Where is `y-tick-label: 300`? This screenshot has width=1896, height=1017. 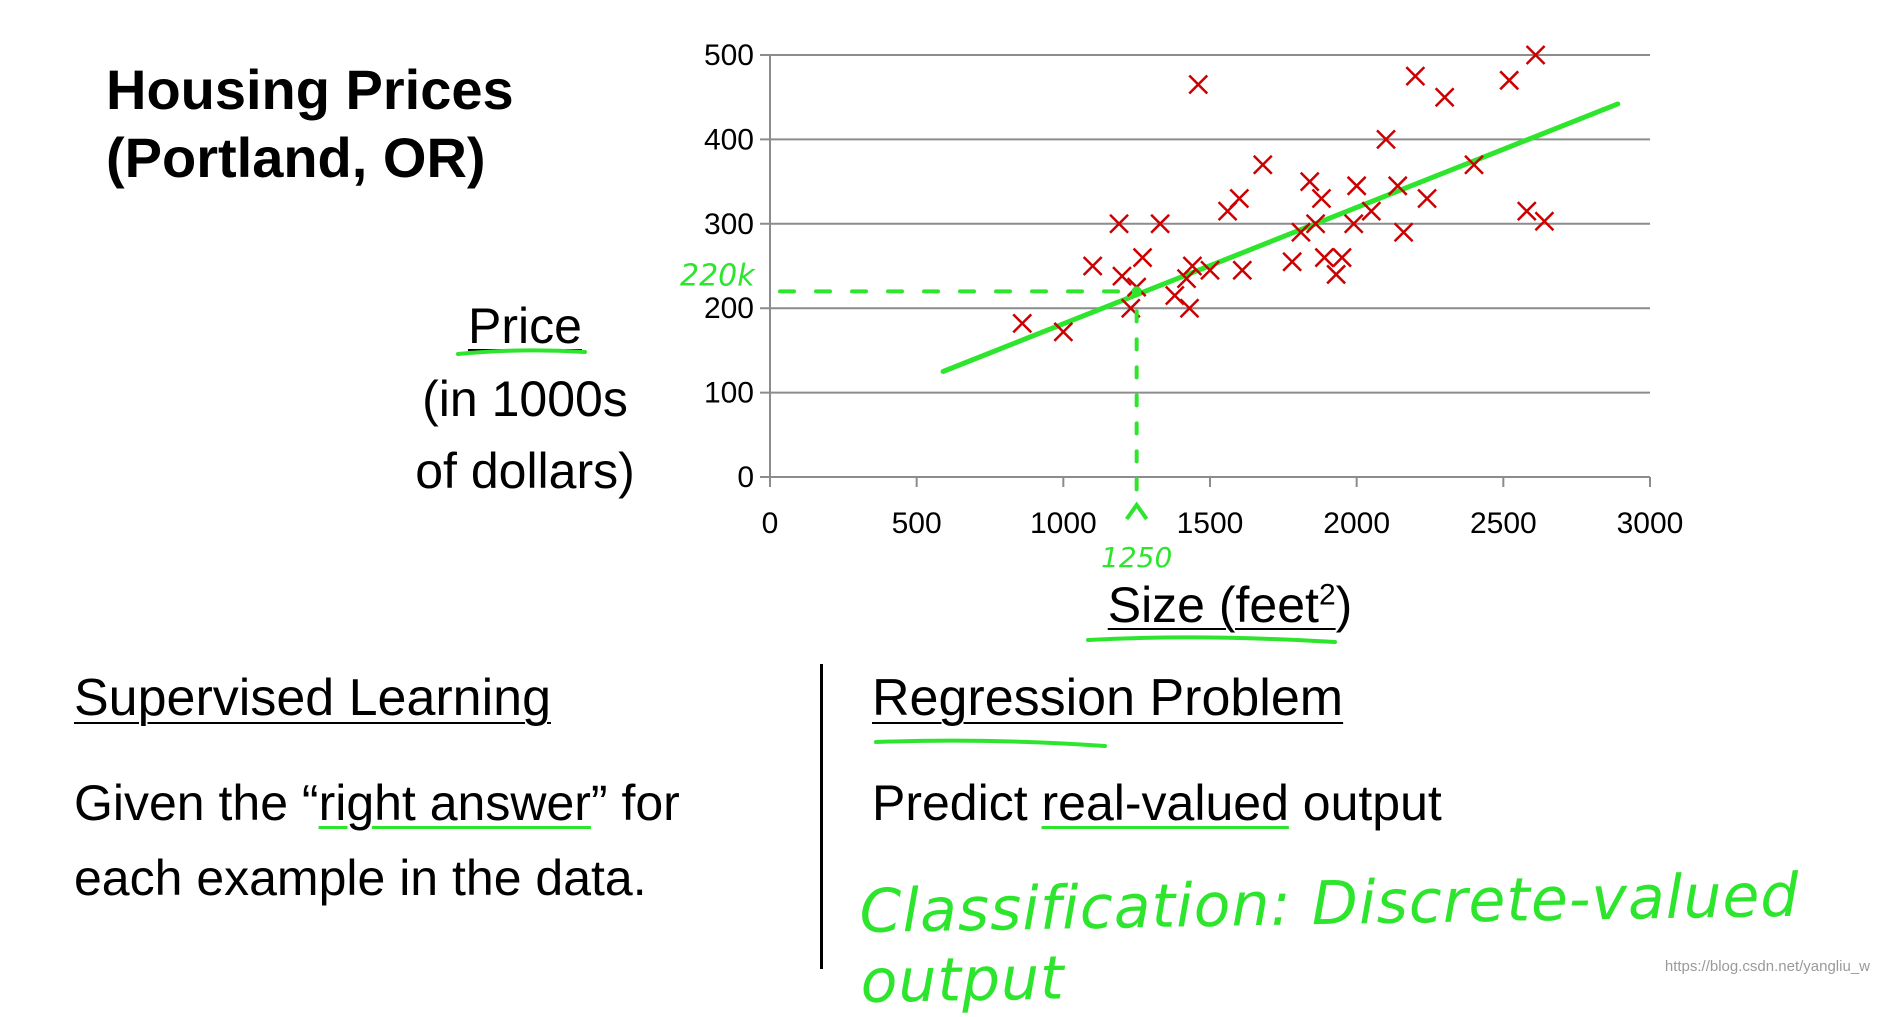 y-tick-label: 300 is located at coordinates (729, 224).